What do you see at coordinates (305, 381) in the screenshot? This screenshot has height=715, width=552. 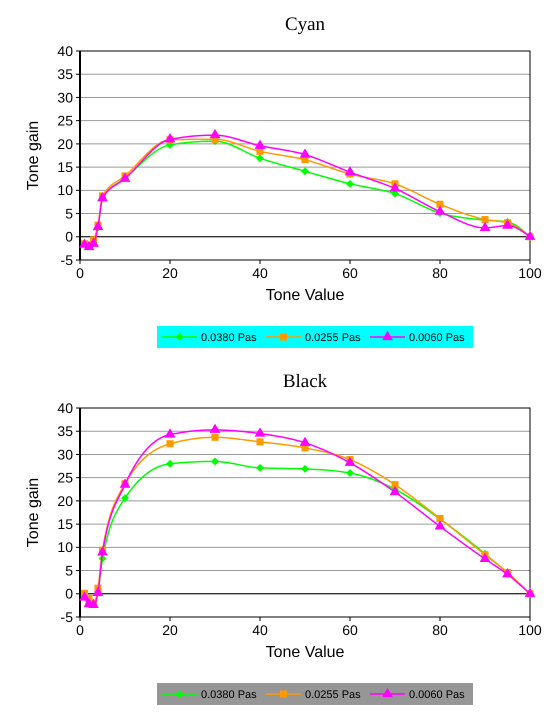 I see `chart-title: Black` at bounding box center [305, 381].